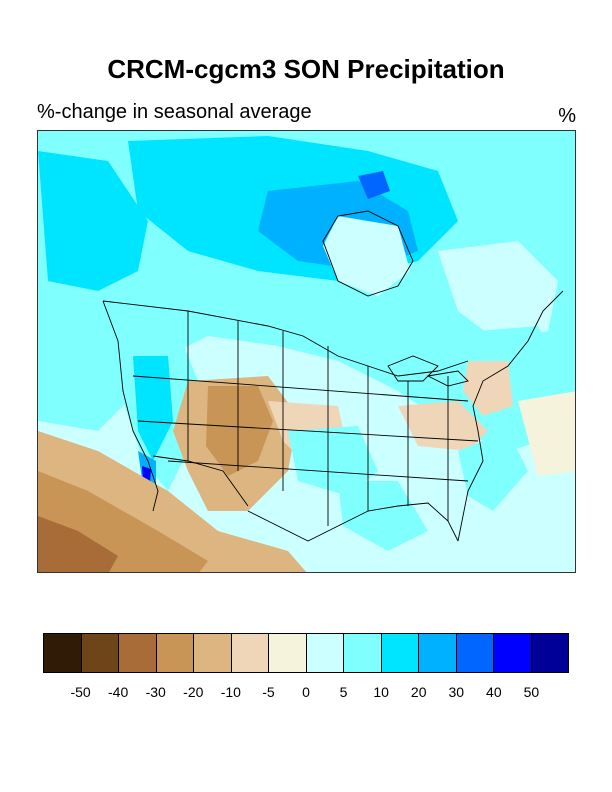  I want to click on colorbar-tick-label: 50, so click(531, 692).